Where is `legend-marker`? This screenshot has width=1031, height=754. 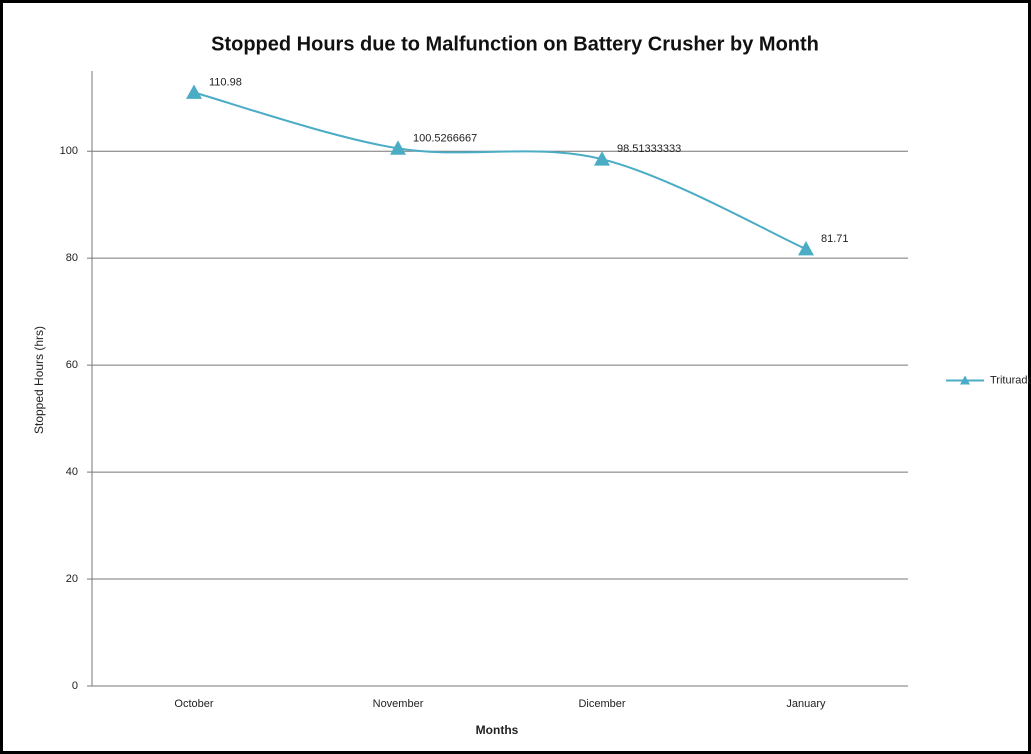 legend-marker is located at coordinates (965, 380).